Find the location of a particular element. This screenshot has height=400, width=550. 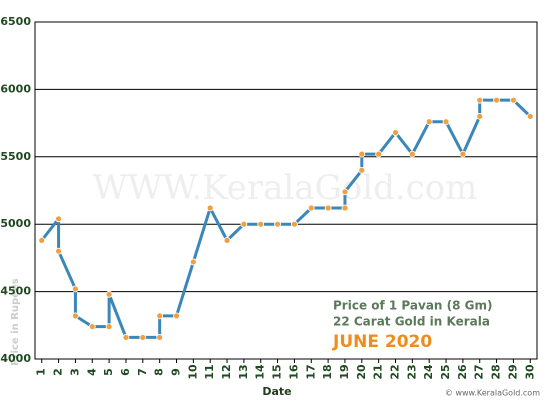

x-axis-label: Date is located at coordinates (276, 391).